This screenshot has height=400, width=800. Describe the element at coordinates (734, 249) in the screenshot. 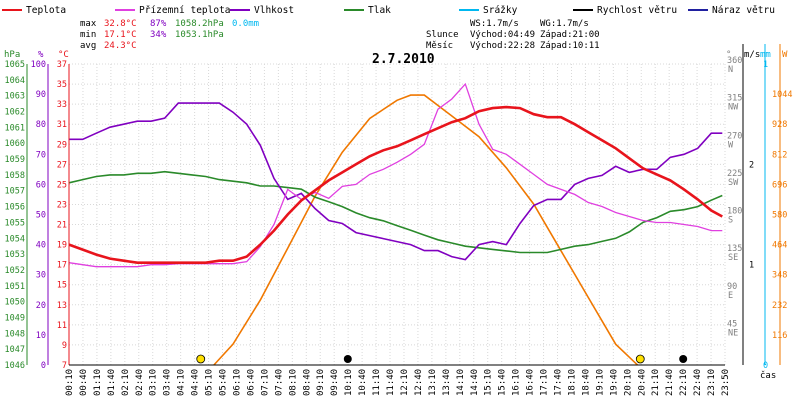

I see `direction-tick-label: 135` at that location.